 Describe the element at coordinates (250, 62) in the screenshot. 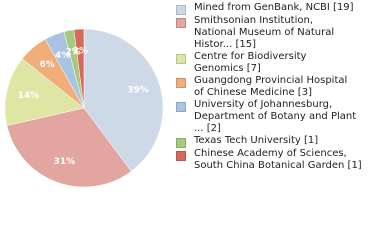

I see `legend-label: Centre for Biodiversity Genomics [7]` at that location.